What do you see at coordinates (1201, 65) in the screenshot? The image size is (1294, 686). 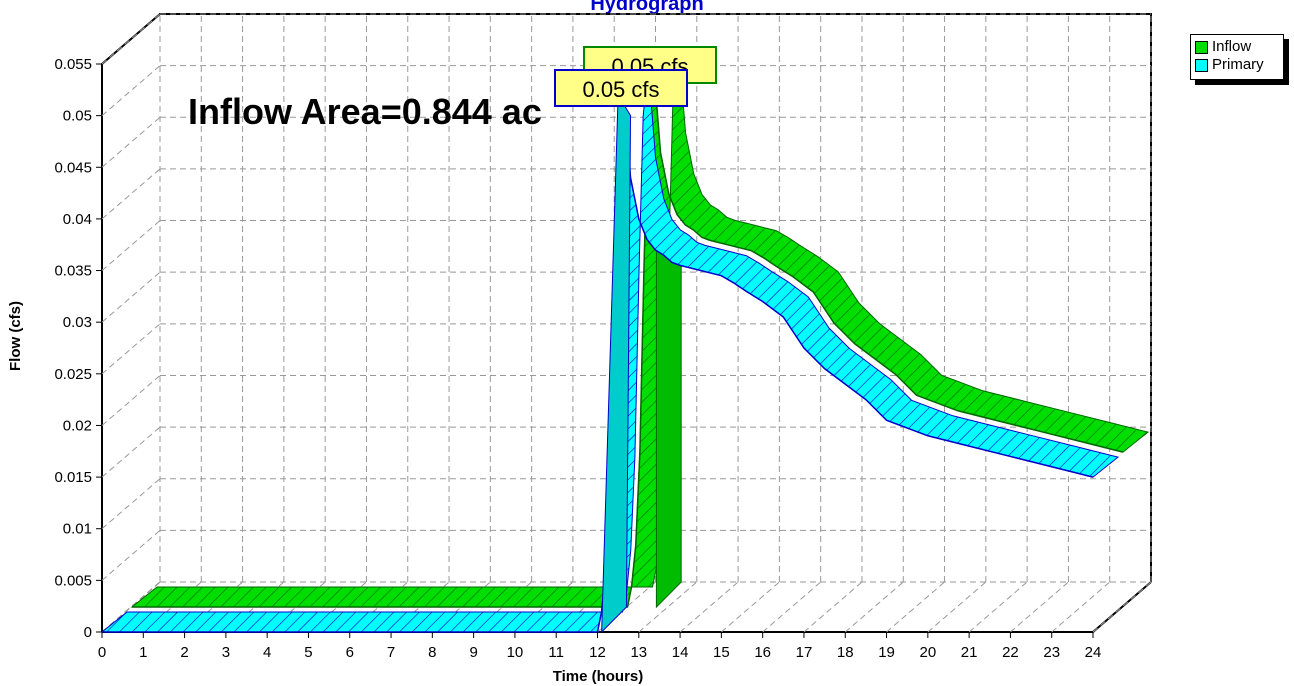 I see `legend-swatch-primary` at bounding box center [1201, 65].